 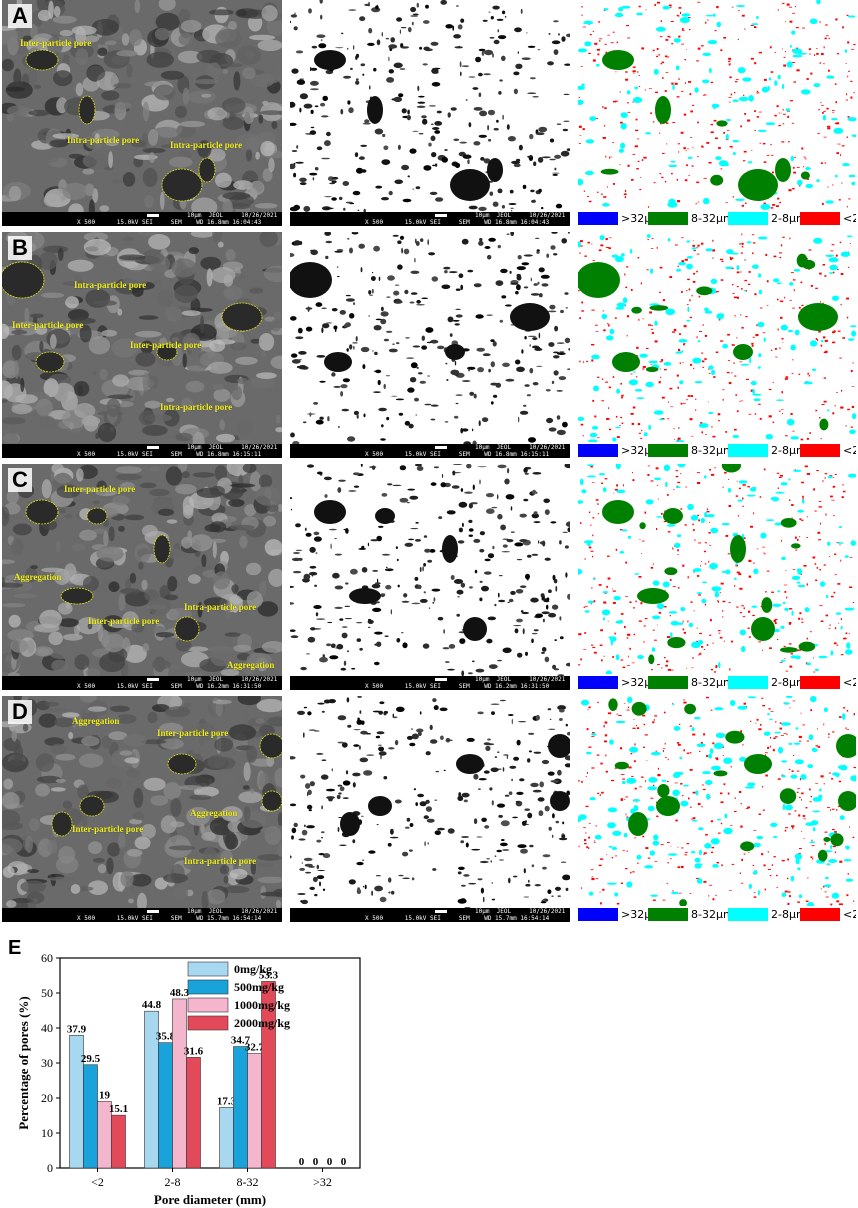 What do you see at coordinates (50, 1168) in the screenshot?
I see `y-tick-label: 0` at bounding box center [50, 1168].